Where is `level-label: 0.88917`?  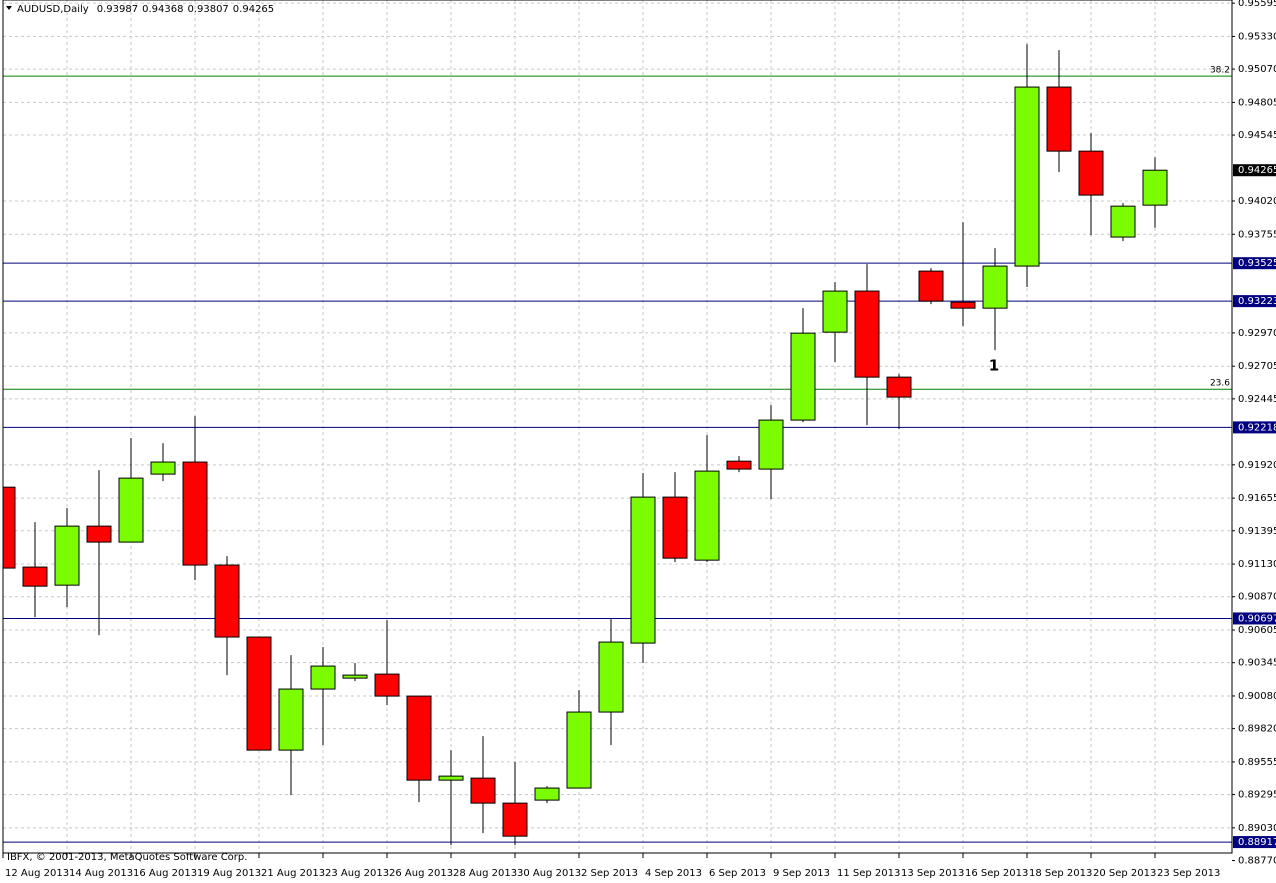 level-label: 0.88917 is located at coordinates (1257, 842).